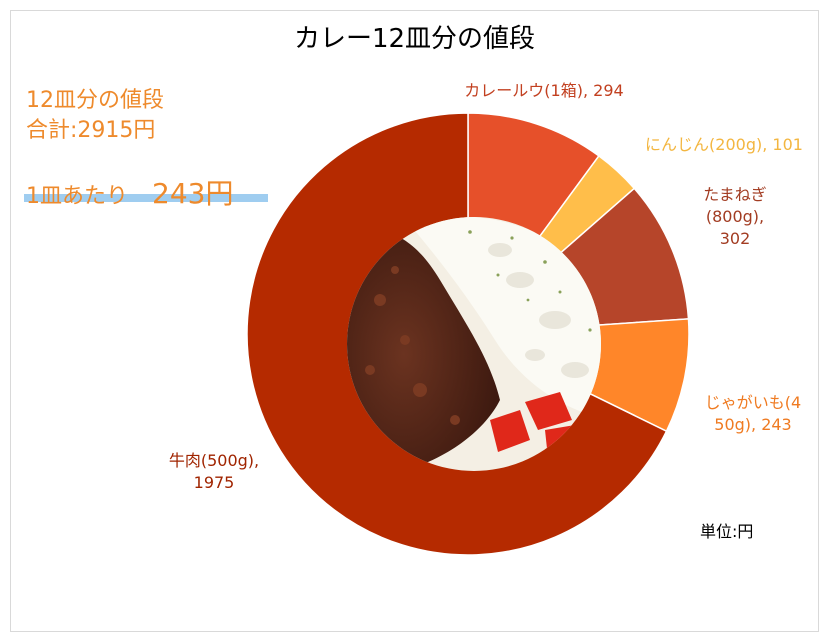 The height and width of the screenshot is (642, 829). I want to click on data-label-4: じゃがいも(4 50g), 243, so click(753, 414).